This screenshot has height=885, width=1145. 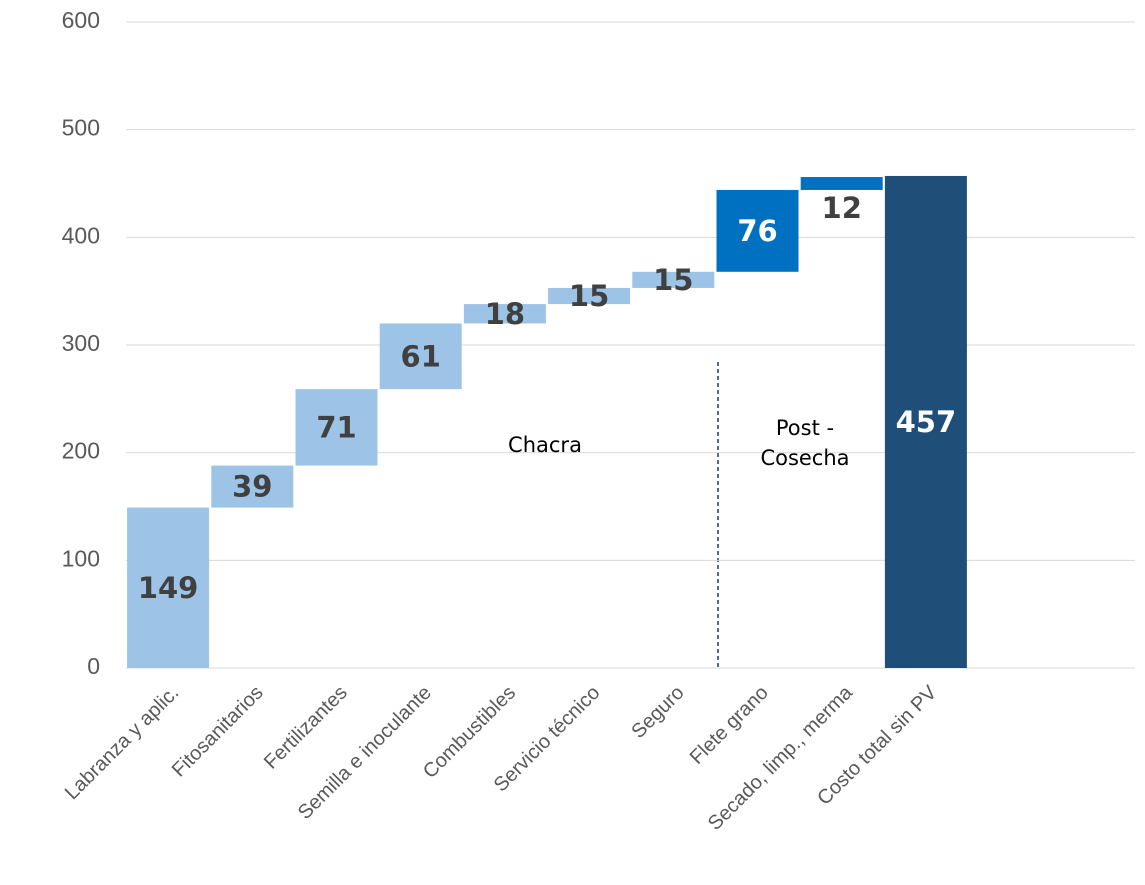 I want to click on y-tick-label: 400, so click(x=81, y=235).